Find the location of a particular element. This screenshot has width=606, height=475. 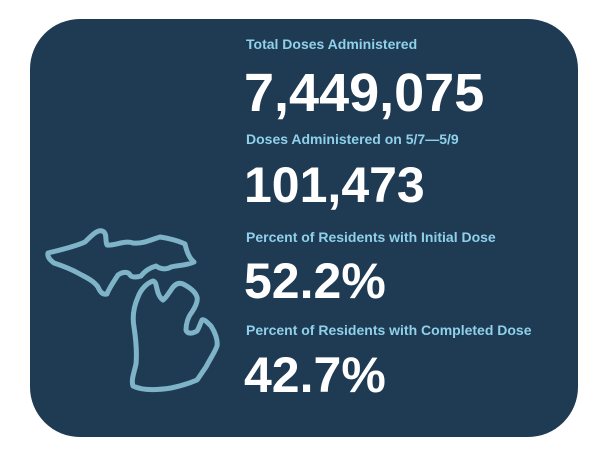

recent-doses-label: Doses Administered on 5/7—5/9 is located at coordinates (352, 139).